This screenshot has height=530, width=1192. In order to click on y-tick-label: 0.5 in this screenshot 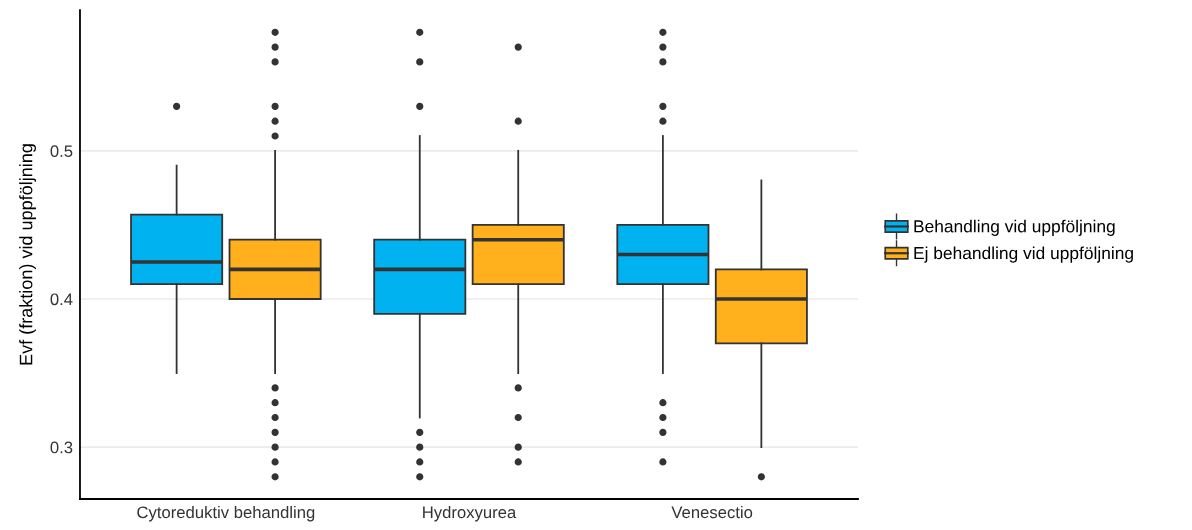, I will do `click(61, 151)`.